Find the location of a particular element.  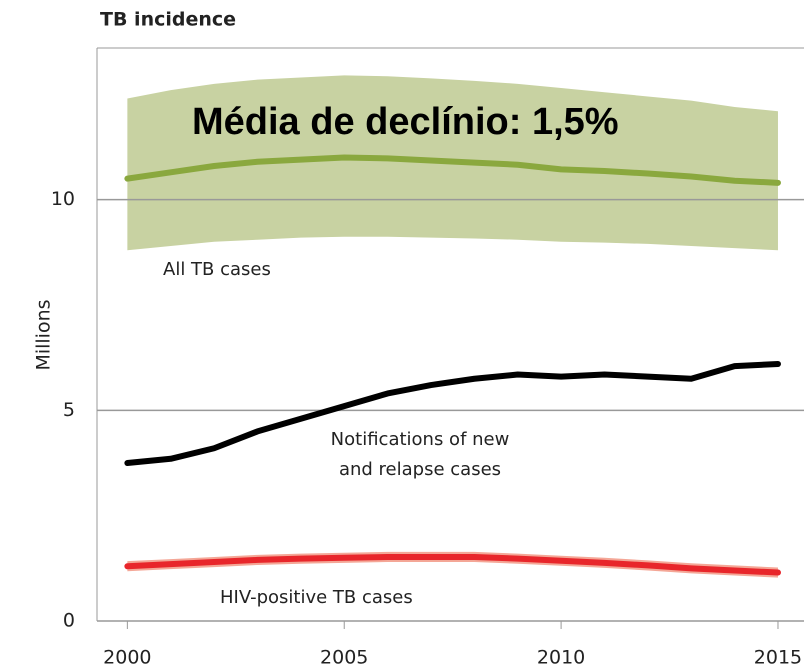

x-tick-label: 2010 is located at coordinates (561, 658).